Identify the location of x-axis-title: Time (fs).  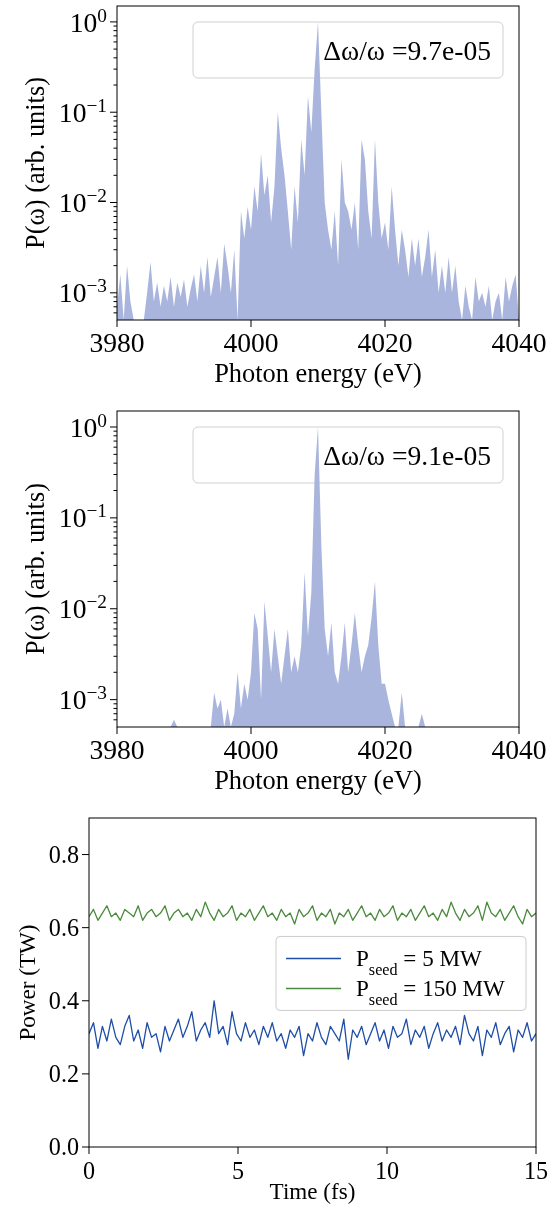
(312, 1191).